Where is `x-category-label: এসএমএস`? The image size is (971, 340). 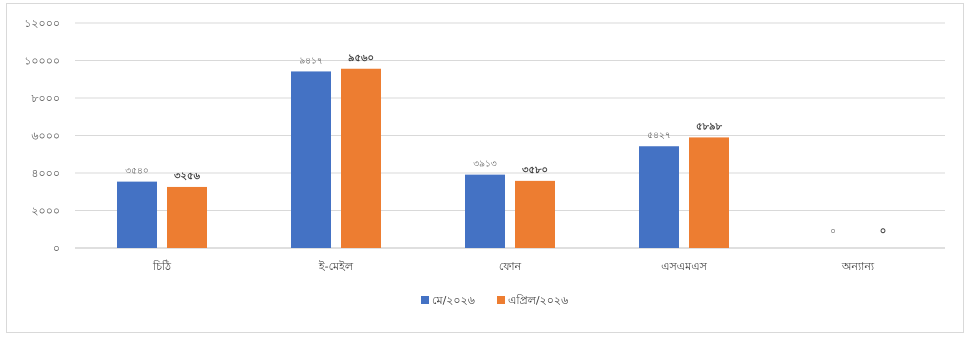
x-category-label: এসএমএস is located at coordinates (684, 266).